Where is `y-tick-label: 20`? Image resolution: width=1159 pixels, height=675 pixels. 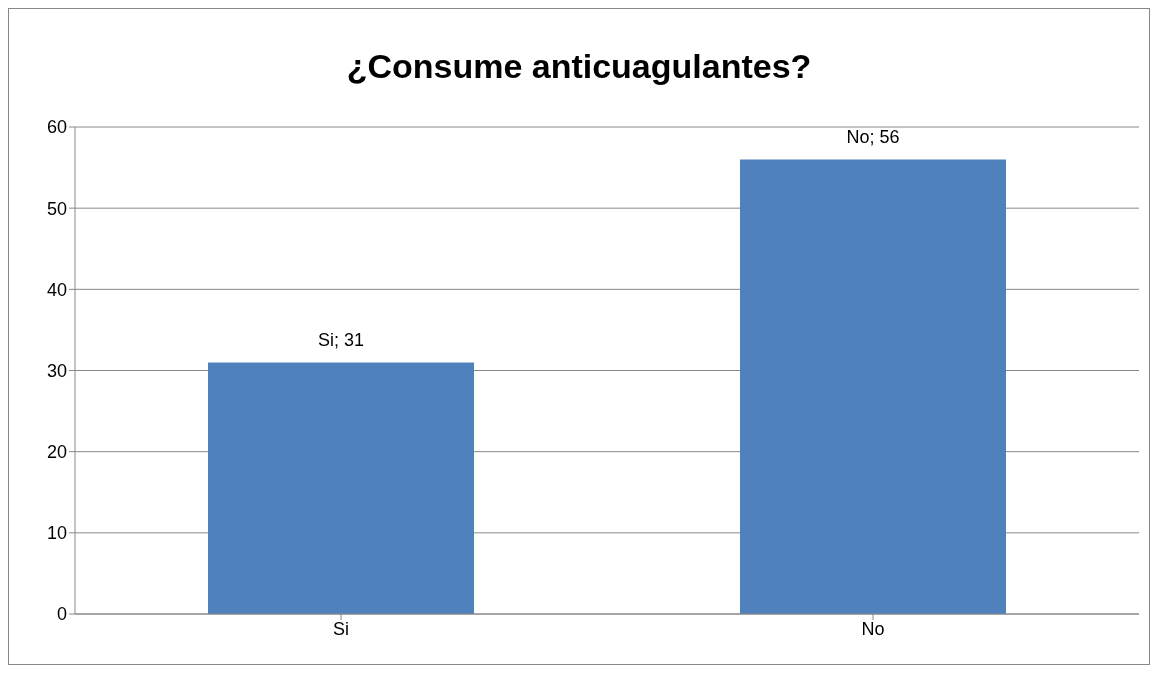
y-tick-label: 20 is located at coordinates (56, 452).